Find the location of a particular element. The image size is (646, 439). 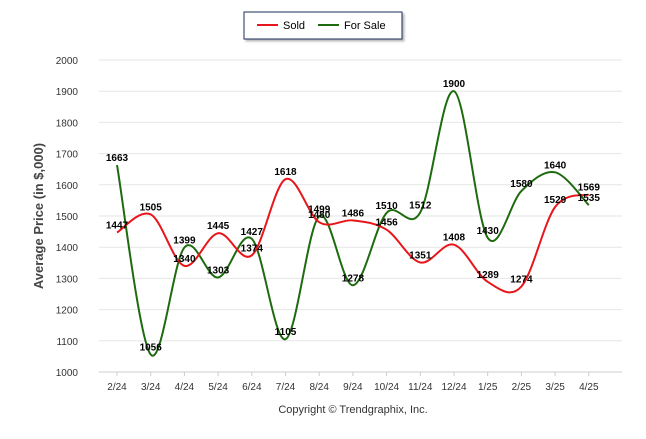

x-tick-label: 12/24 is located at coordinates (453, 387).